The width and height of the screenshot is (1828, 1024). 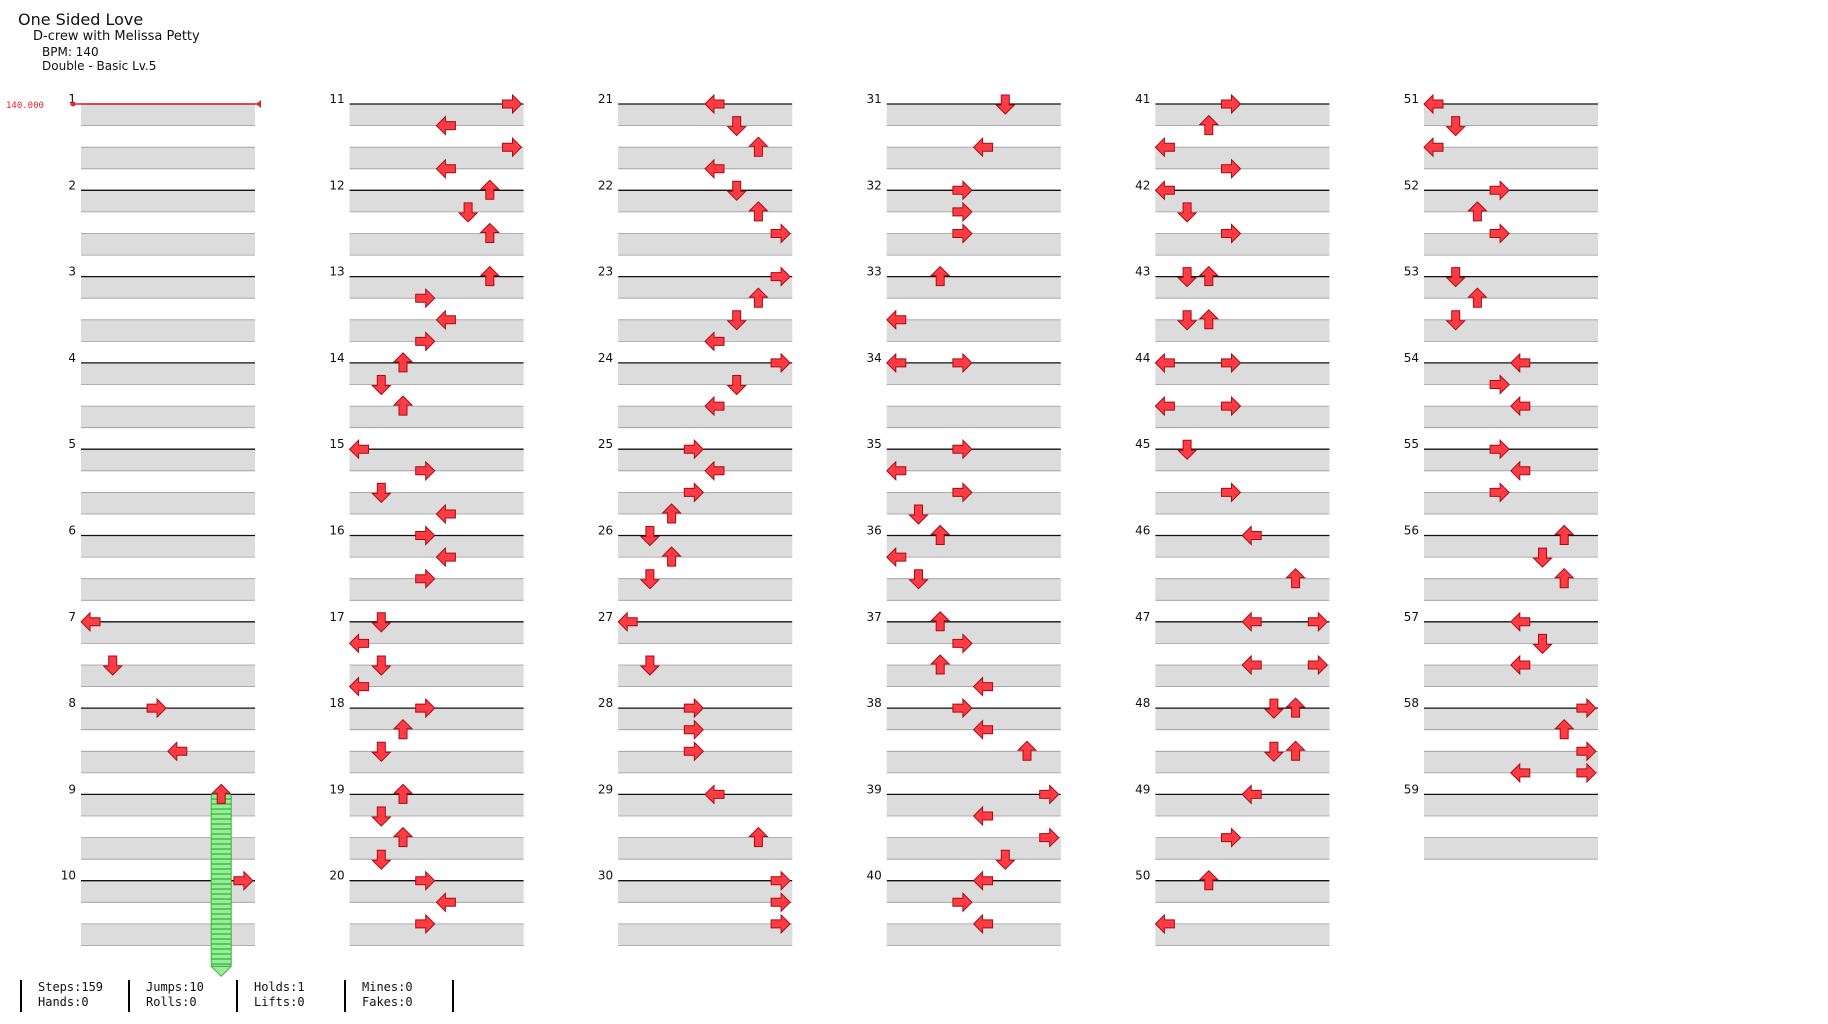 I want to click on measure-number: 18, so click(x=336, y=703).